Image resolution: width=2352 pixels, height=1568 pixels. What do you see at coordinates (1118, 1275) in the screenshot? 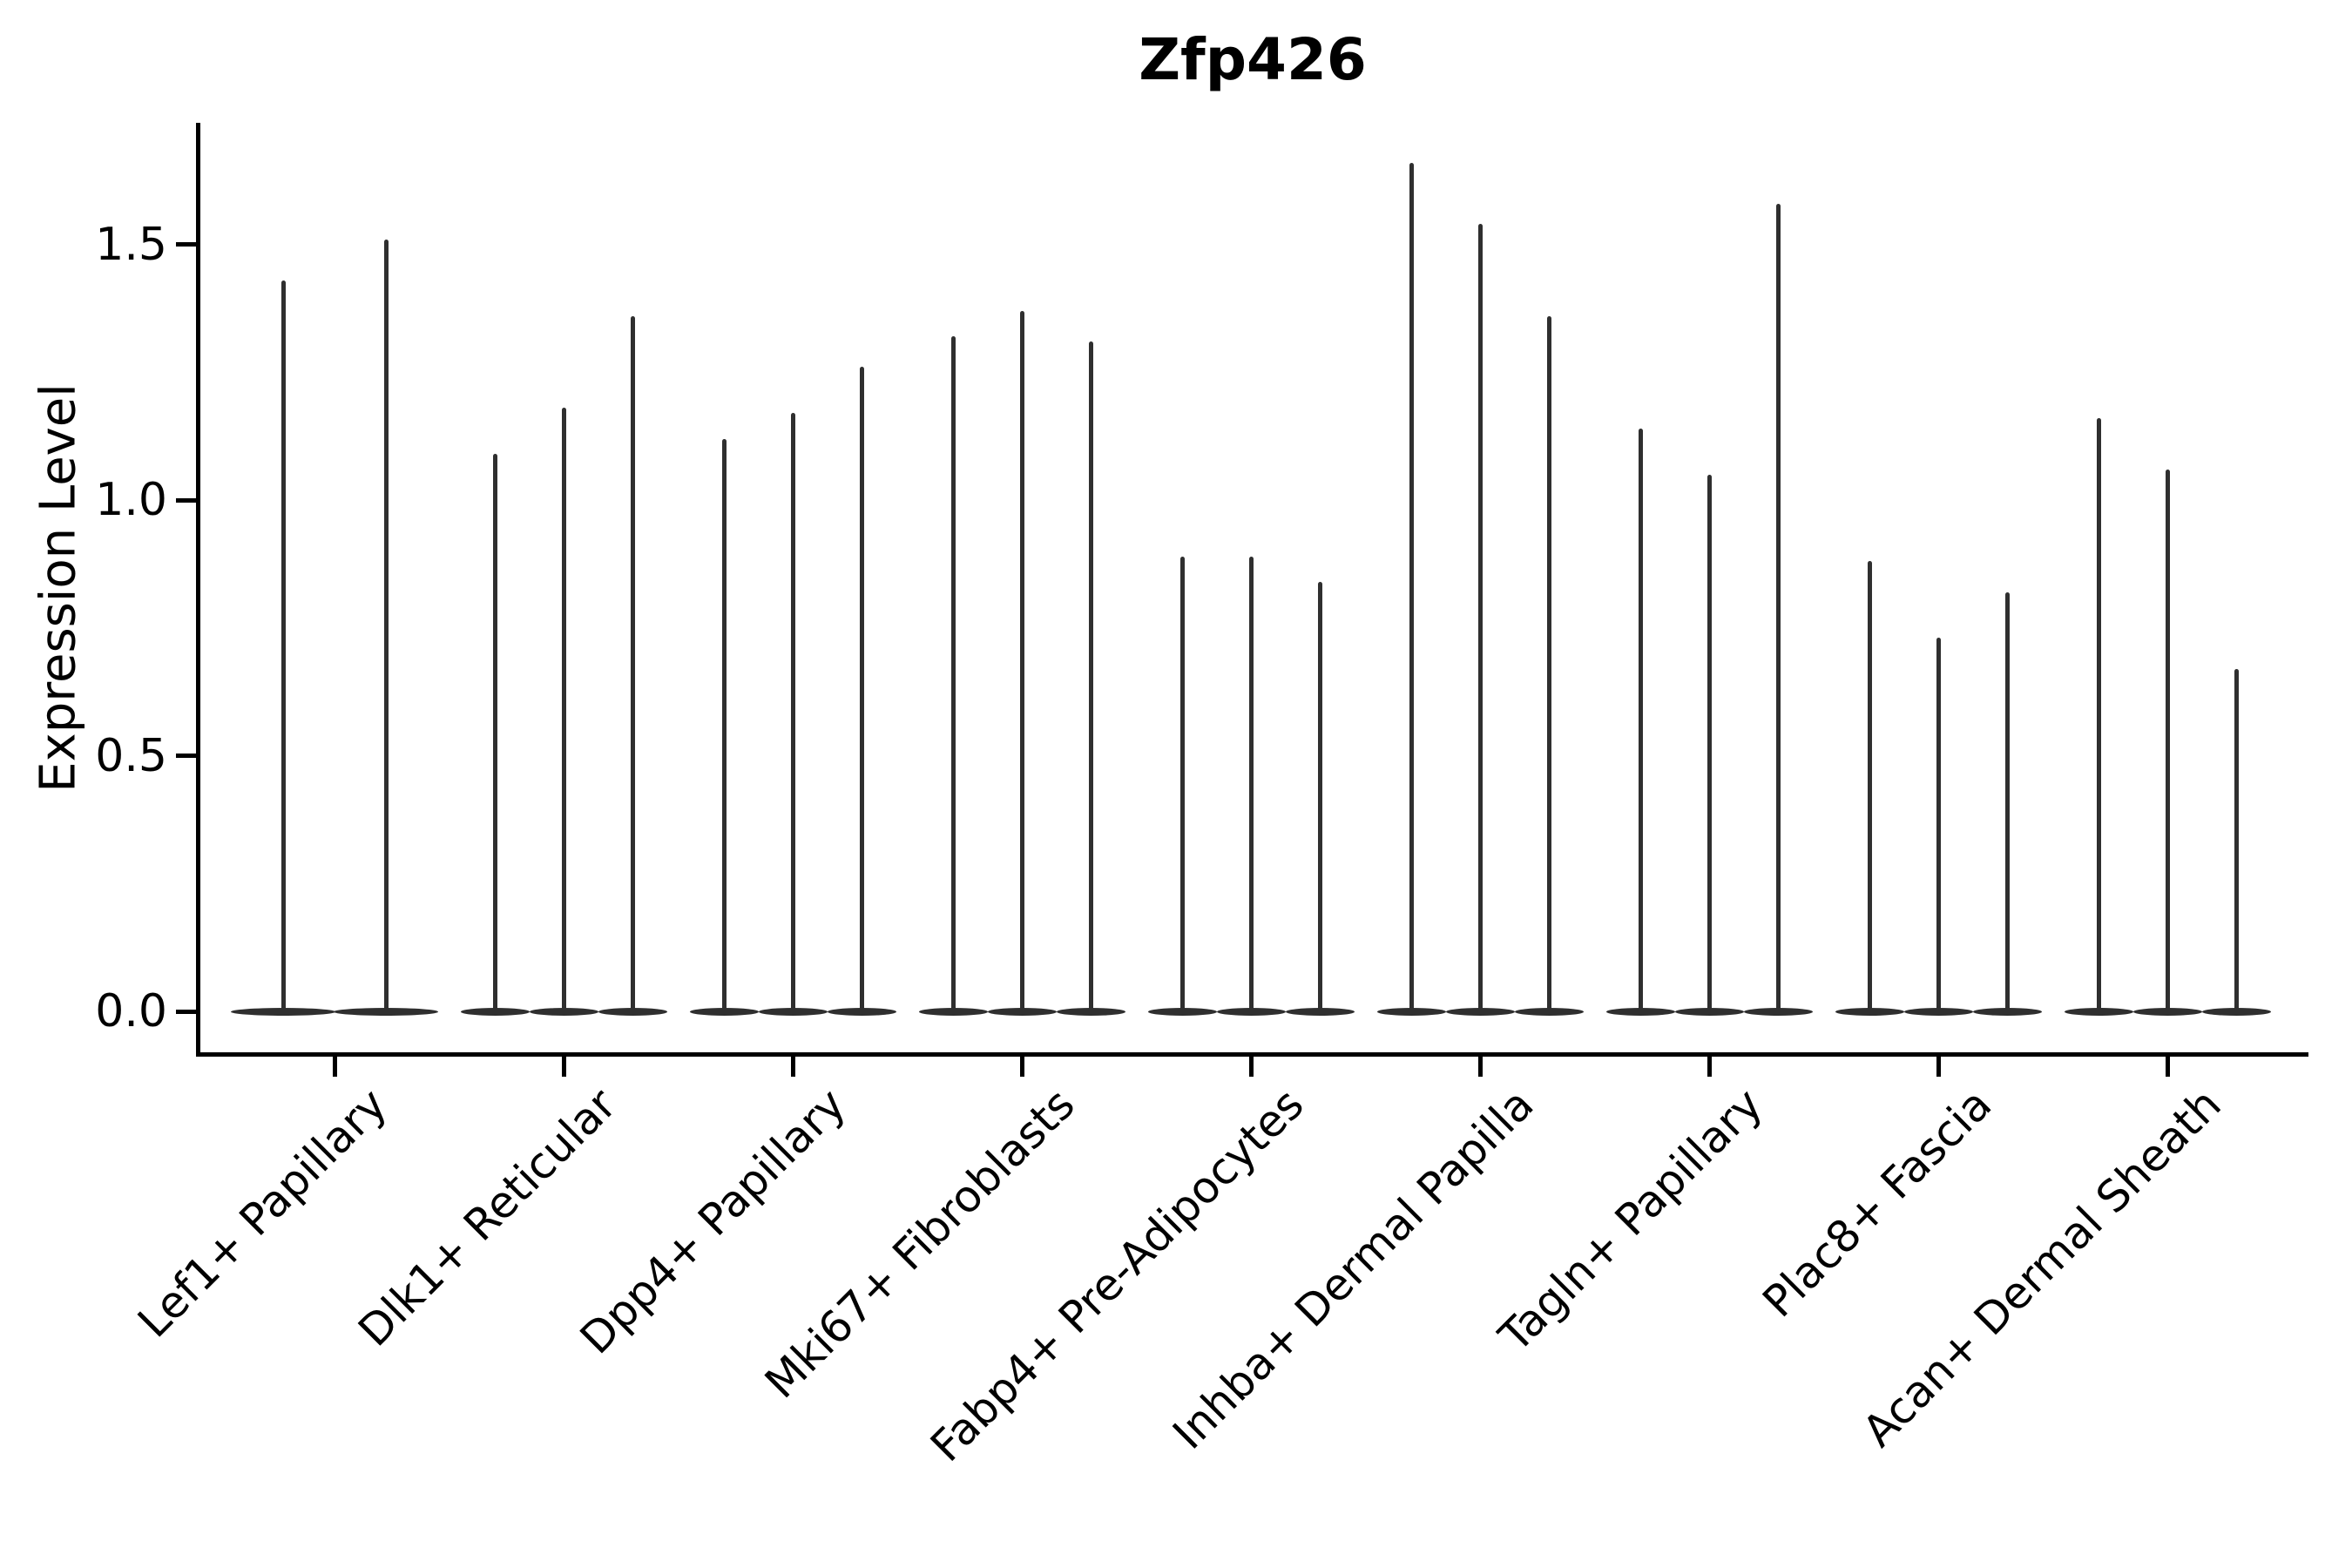
I see `x-tick-label: Fabp4+ Pre-Adipocytes` at bounding box center [1118, 1275].